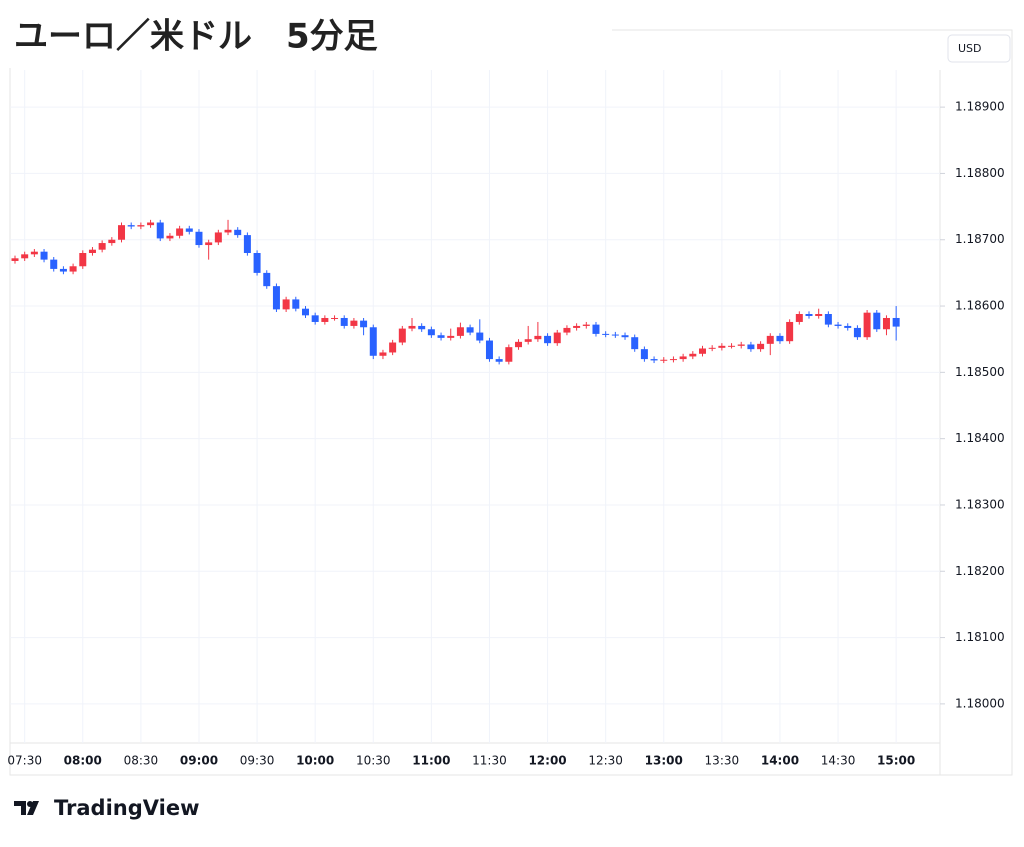 Image resolution: width=1024 pixels, height=847 pixels. I want to click on x-tick-label: 11:00, so click(431, 761).